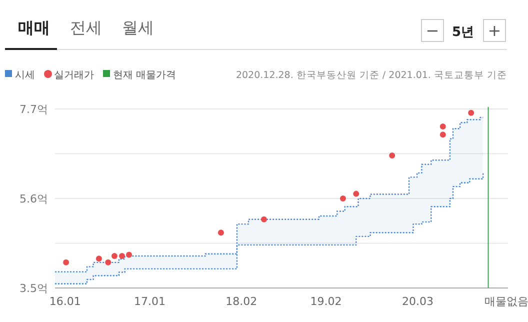 This screenshot has height=322, width=528. What do you see at coordinates (506, 301) in the screenshot?
I see `ref-line-label: 매물없음` at bounding box center [506, 301].